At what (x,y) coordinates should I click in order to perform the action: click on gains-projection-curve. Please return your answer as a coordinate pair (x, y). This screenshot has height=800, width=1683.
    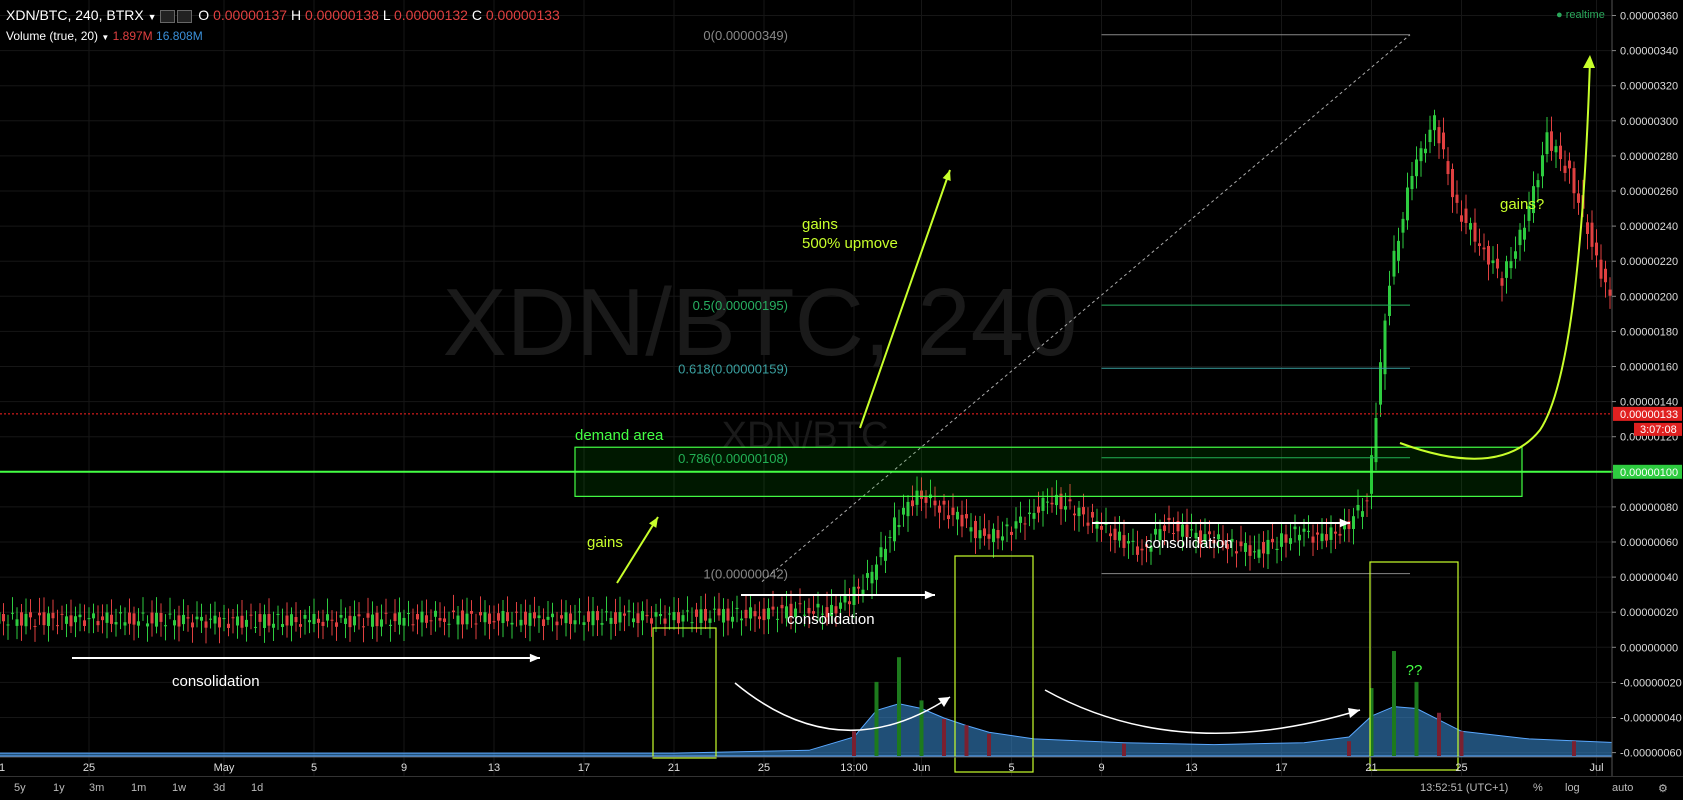
    Looking at the image, I should click on (1495, 259).